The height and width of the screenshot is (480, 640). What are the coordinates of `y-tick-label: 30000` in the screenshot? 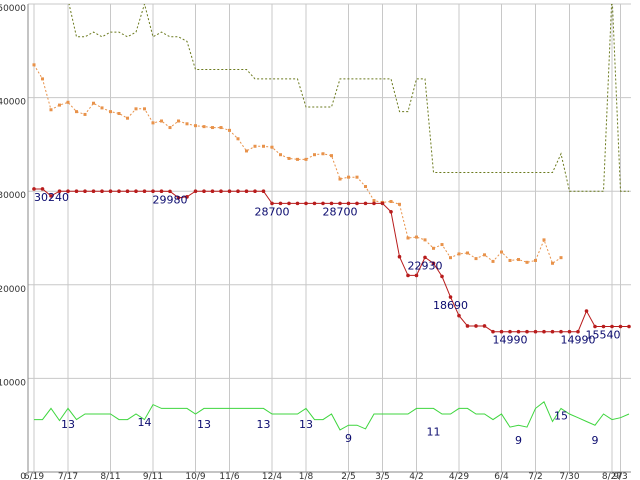 It's located at (13, 196).